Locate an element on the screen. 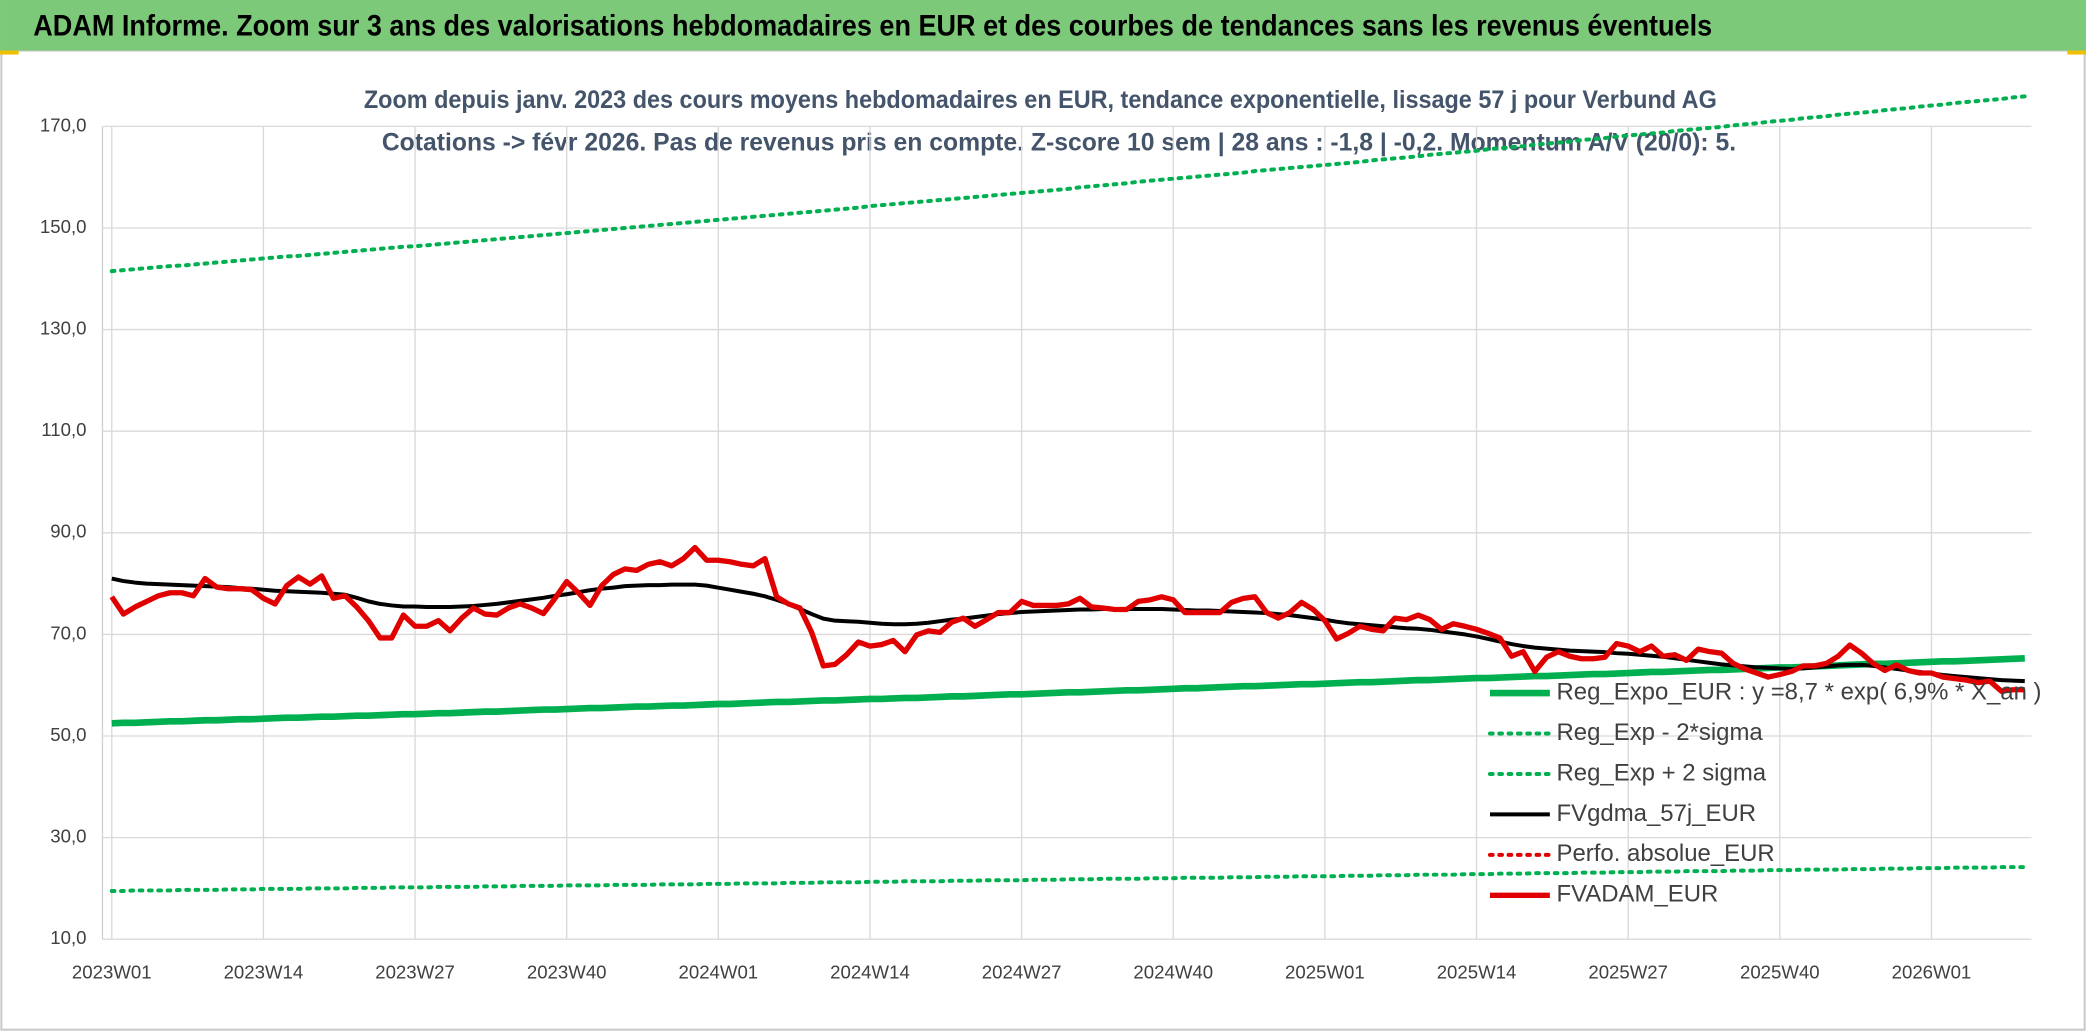 This screenshot has height=1031, width=2086. x-tick-label: 2024W27 is located at coordinates (1022, 972).